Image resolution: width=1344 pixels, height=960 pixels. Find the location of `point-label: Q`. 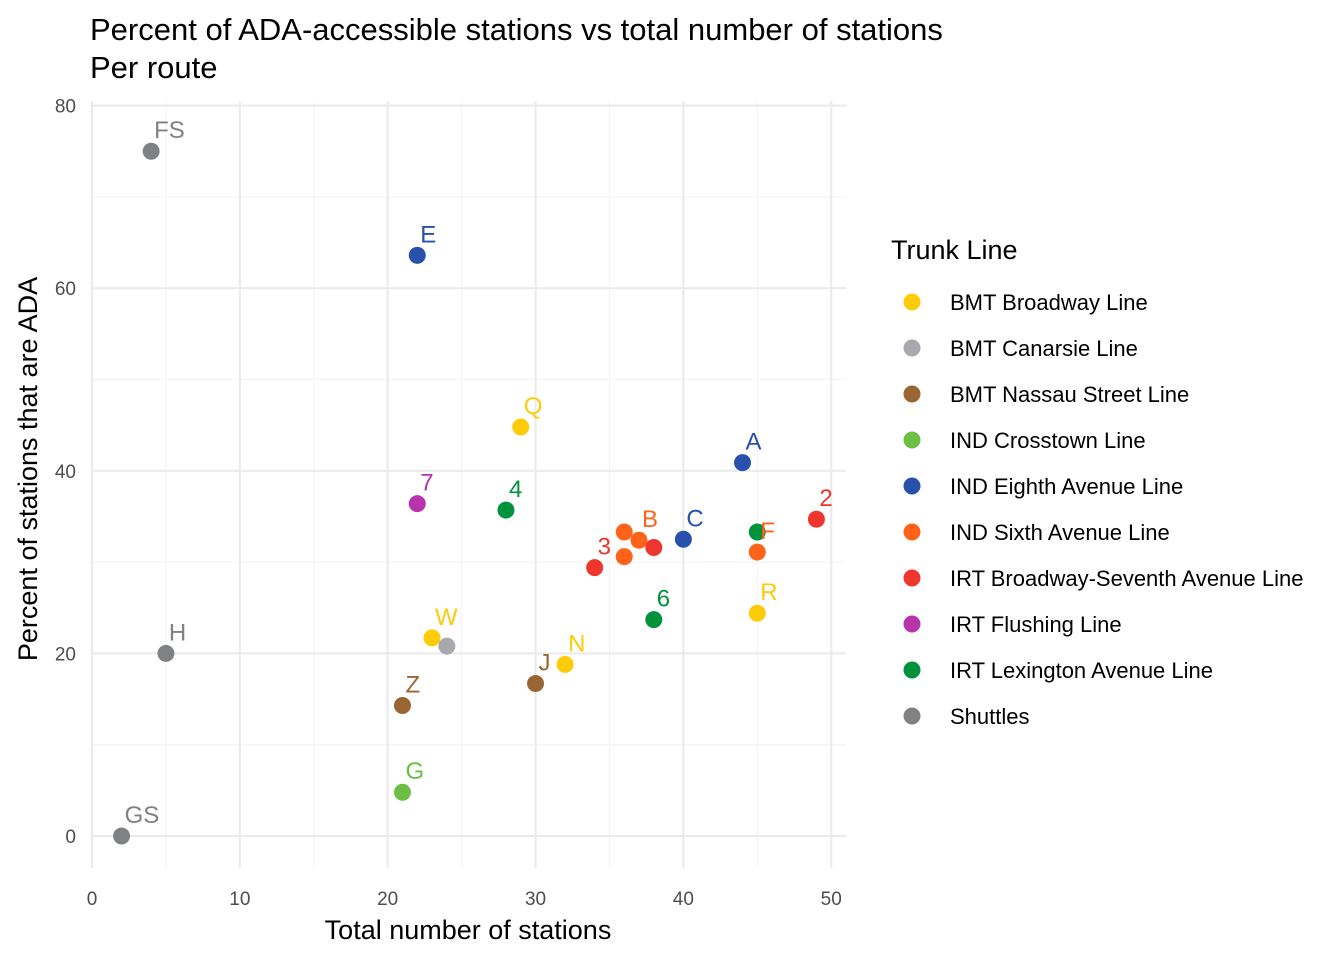

point-label: Q is located at coordinates (533, 406).